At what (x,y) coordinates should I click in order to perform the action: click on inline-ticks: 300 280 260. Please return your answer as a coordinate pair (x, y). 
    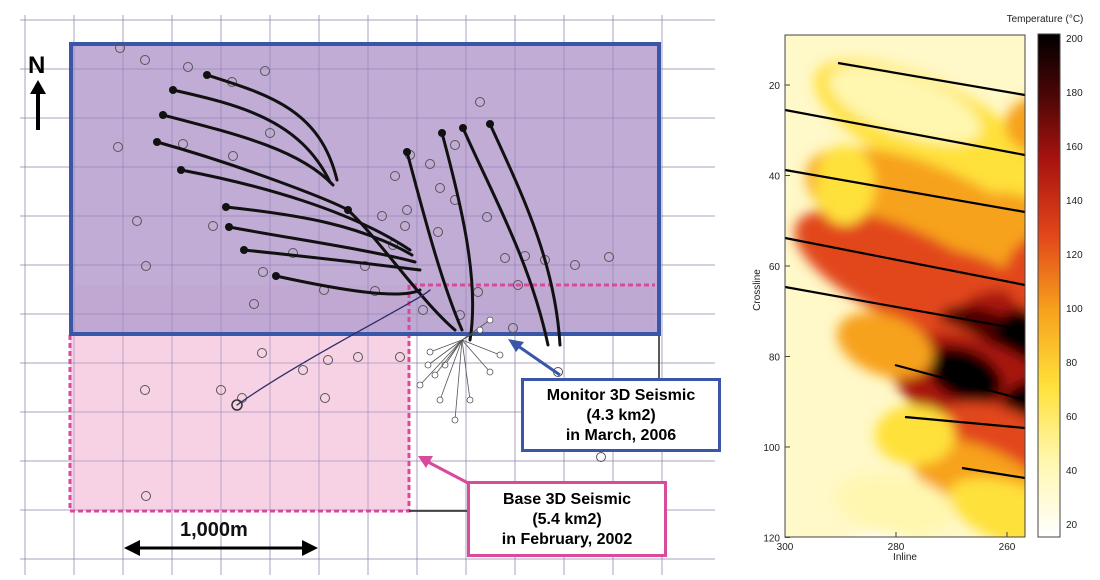
    Looking at the image, I should click on (896, 542).